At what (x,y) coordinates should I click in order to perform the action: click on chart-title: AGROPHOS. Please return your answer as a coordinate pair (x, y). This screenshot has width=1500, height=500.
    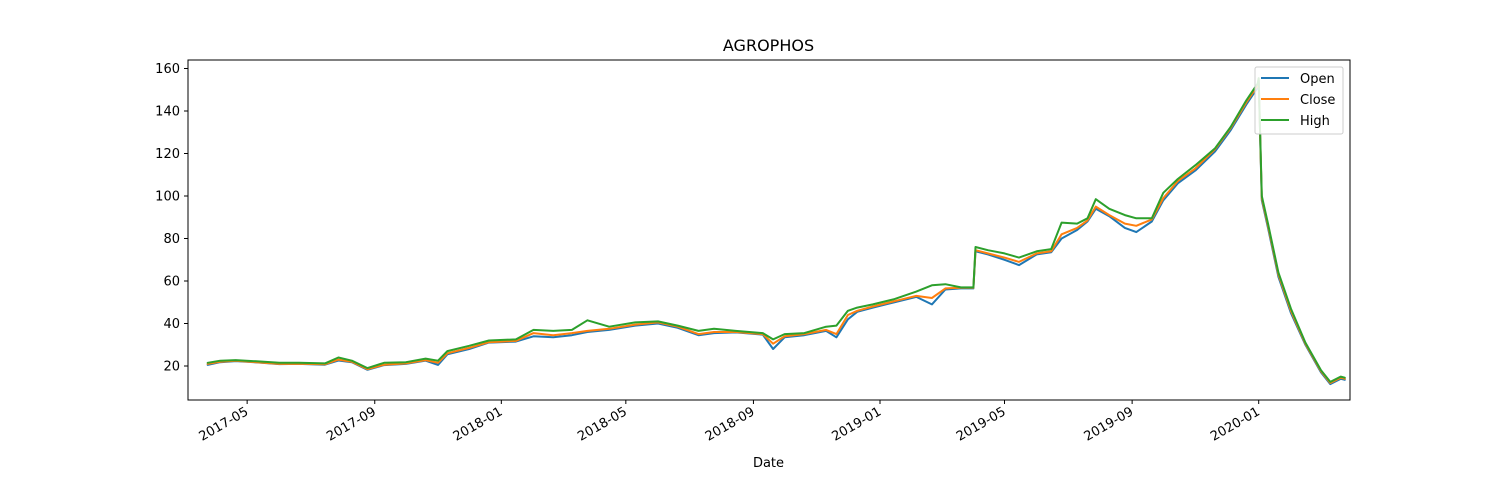
    Looking at the image, I should click on (768, 45).